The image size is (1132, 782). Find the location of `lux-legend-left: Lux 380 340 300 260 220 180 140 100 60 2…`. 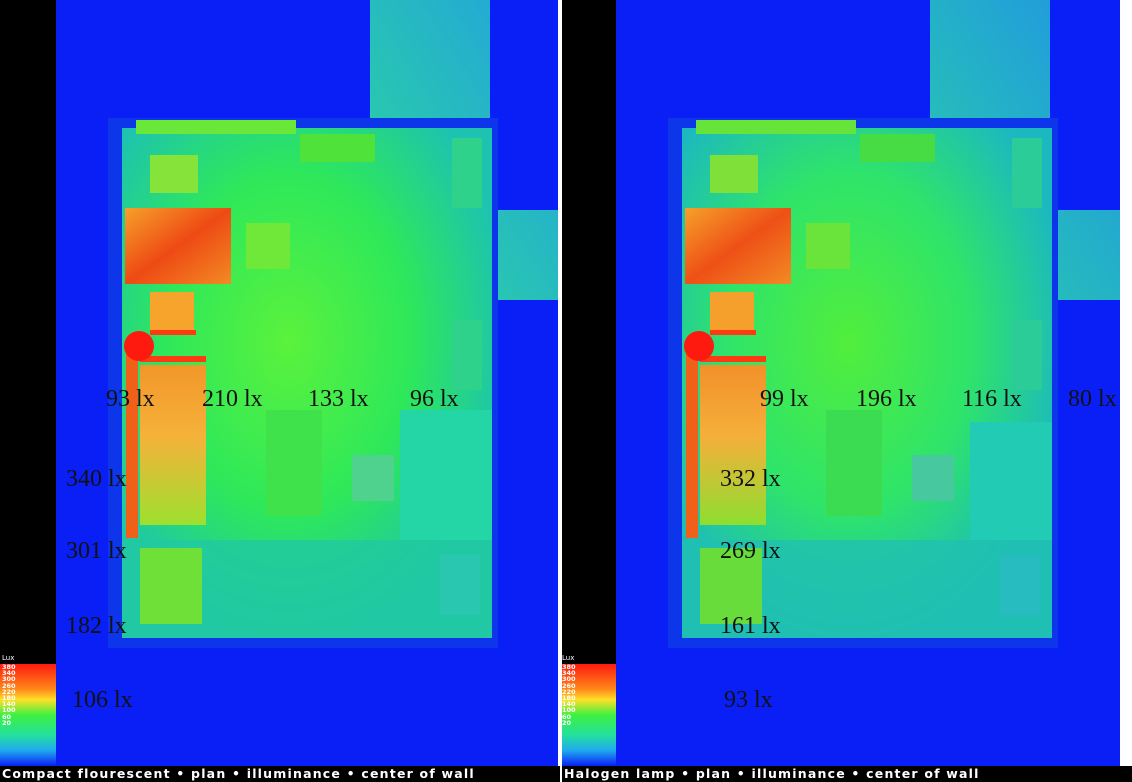

lux-legend-left: Lux 380 340 300 260 220 180 140 100 60 2… is located at coordinates (28, 710).